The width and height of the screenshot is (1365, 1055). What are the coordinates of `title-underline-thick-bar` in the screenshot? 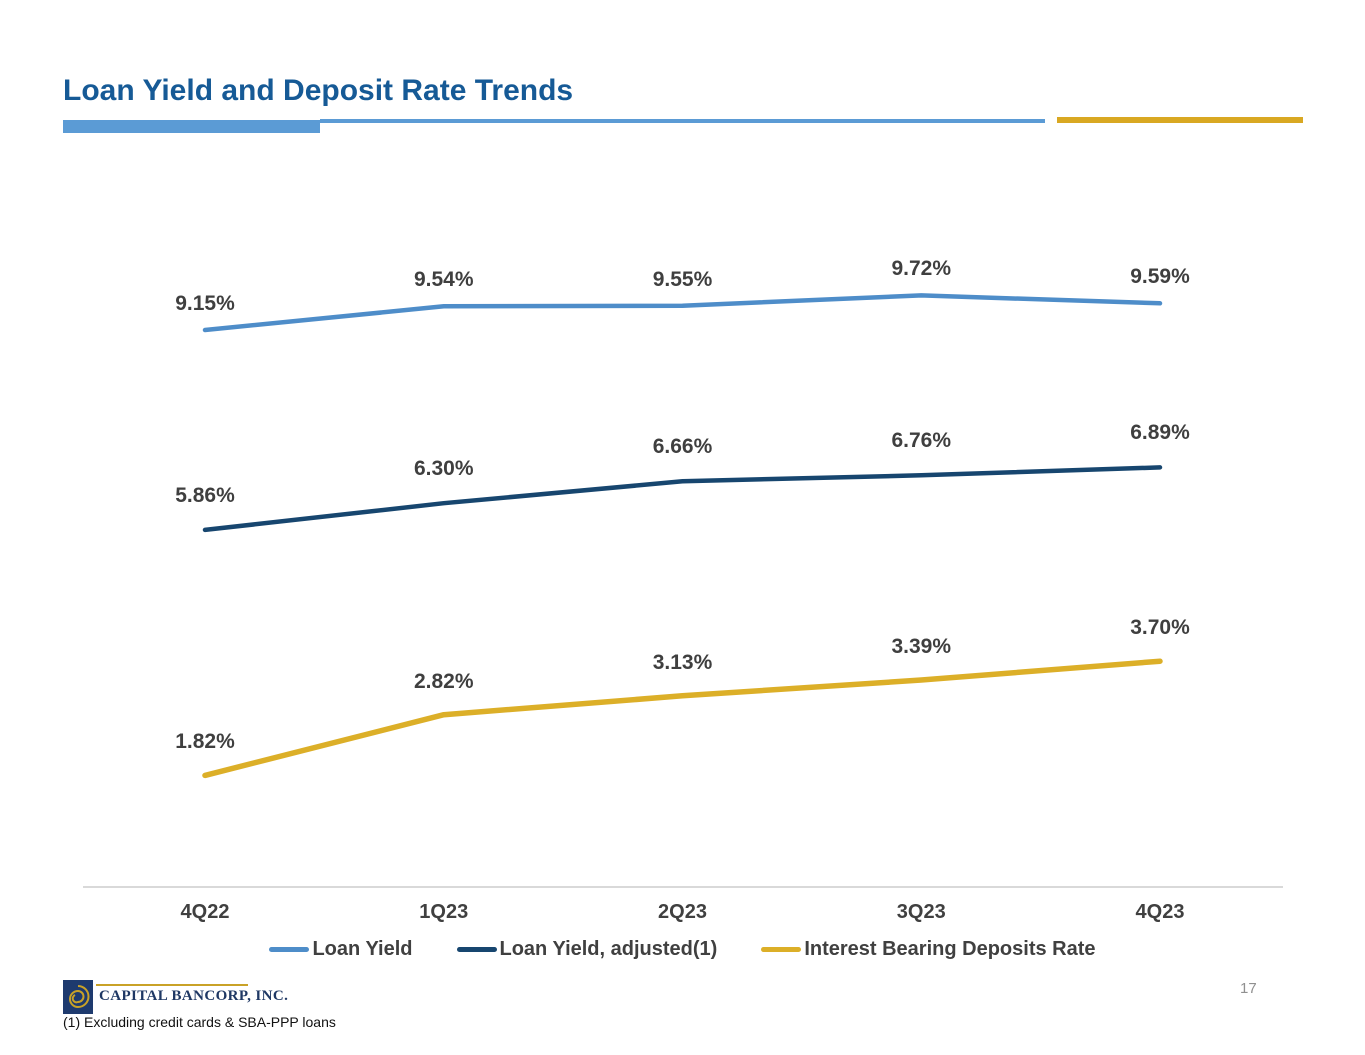 It's located at (191, 126).